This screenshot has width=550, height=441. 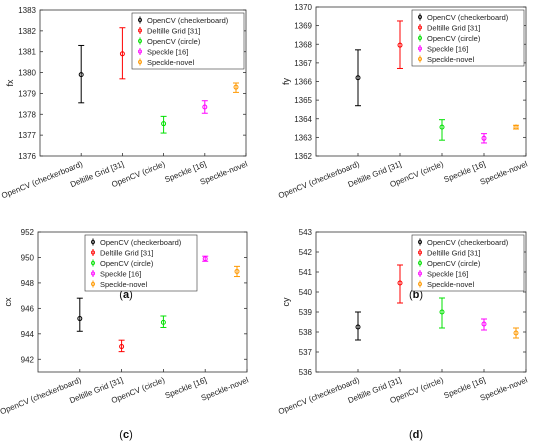 What do you see at coordinates (303, 82) in the screenshot?
I see `y-tick-label: 1366` at bounding box center [303, 82].